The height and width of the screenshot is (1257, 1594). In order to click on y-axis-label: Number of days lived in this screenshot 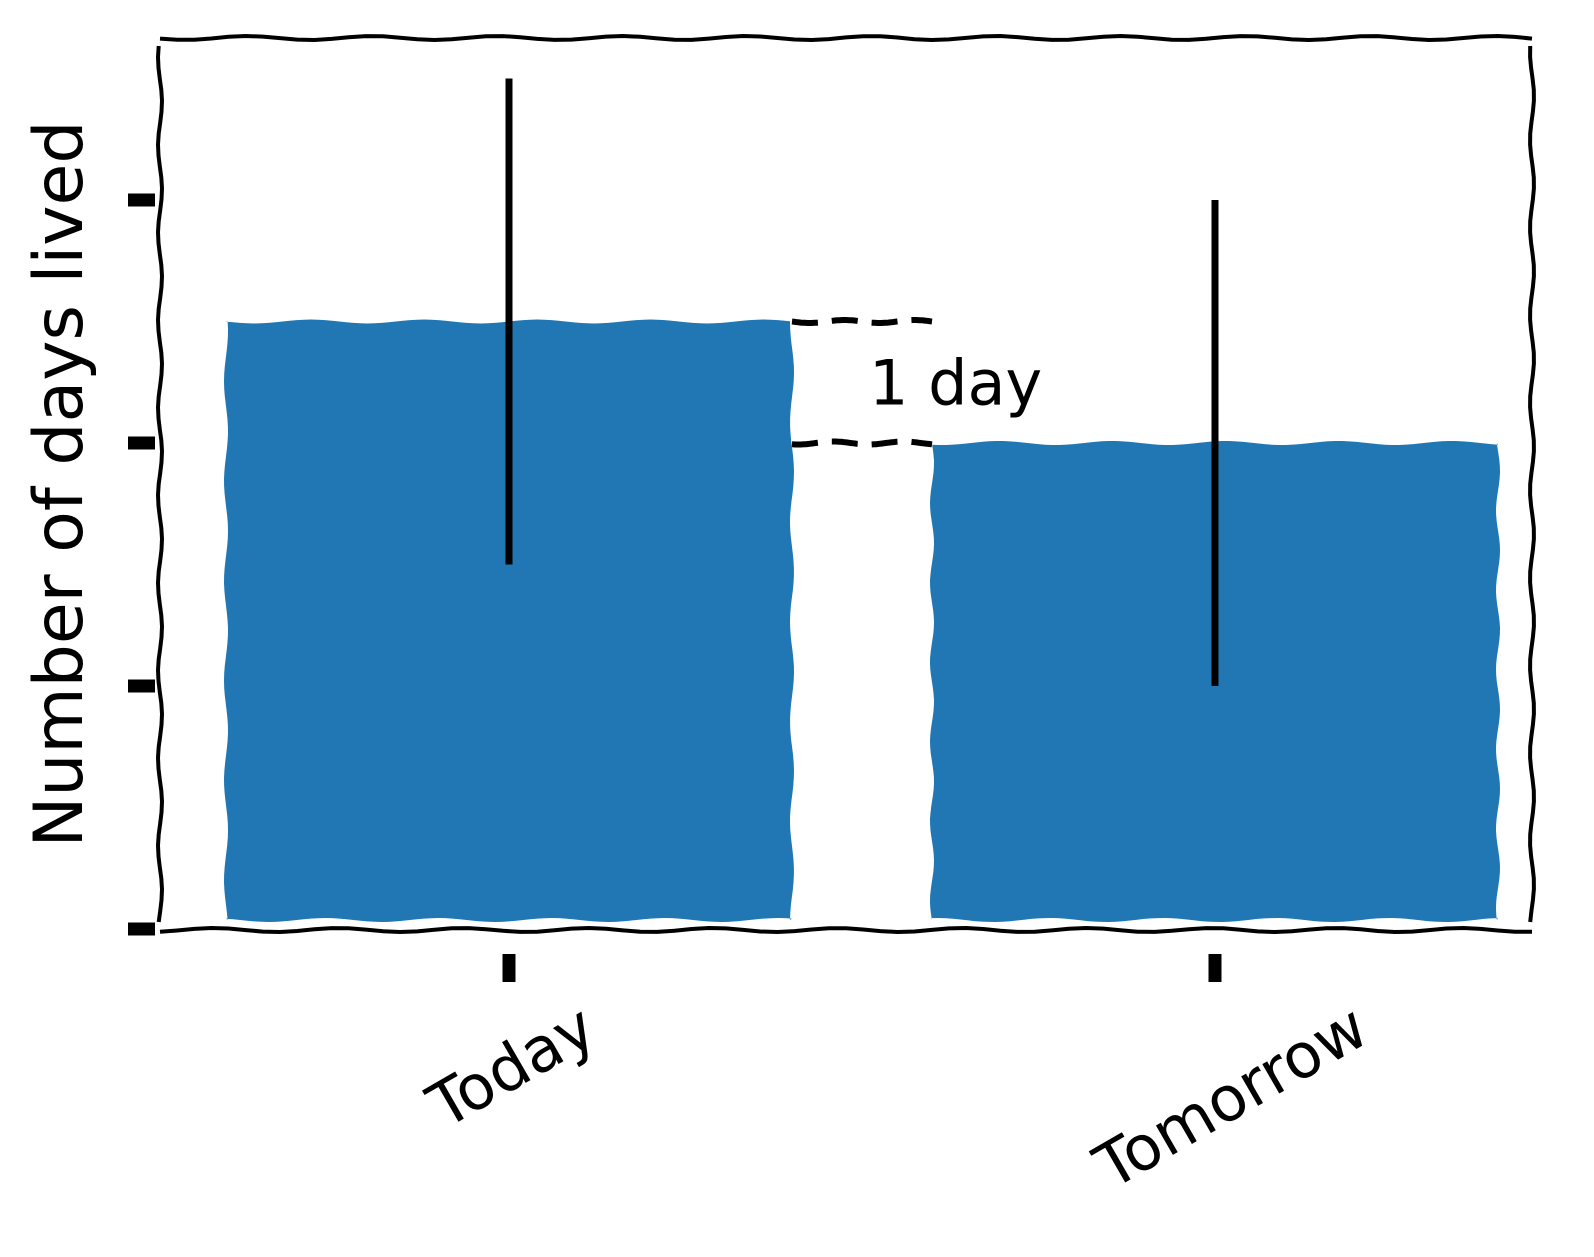, I will do `click(59, 483)`.